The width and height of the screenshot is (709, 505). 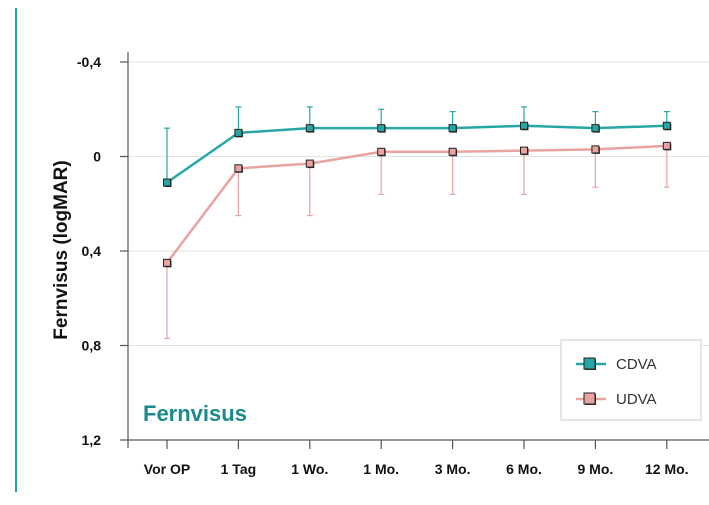 What do you see at coordinates (92, 346) in the screenshot?
I see `y-tick-label: 0,8` at bounding box center [92, 346].